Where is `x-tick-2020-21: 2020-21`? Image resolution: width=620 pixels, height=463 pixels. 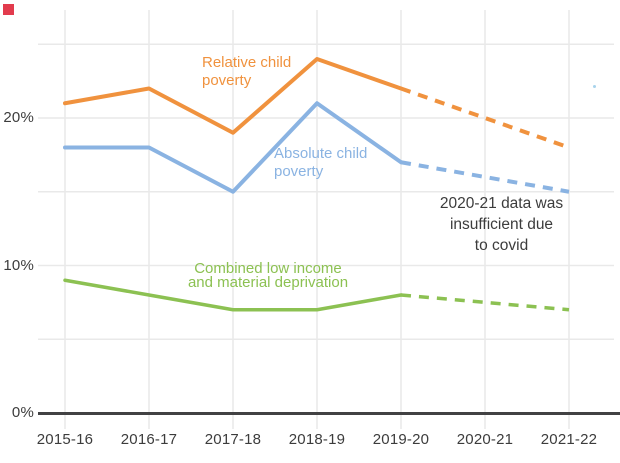
x-tick-2020-21: 2020-21 is located at coordinates (485, 439).